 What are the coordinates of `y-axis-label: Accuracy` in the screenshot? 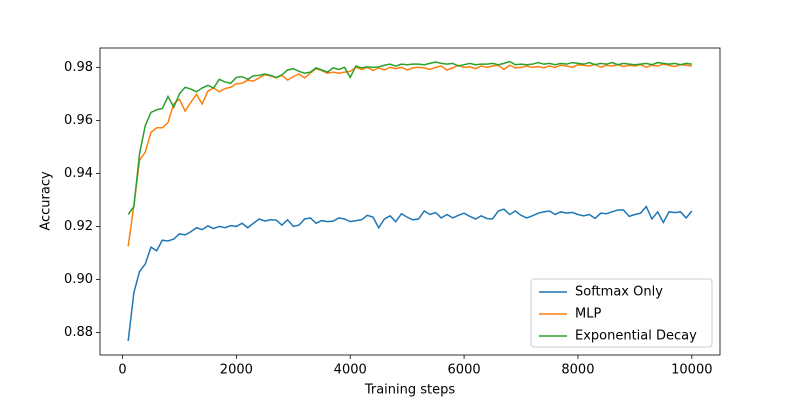 It's located at (46, 201).